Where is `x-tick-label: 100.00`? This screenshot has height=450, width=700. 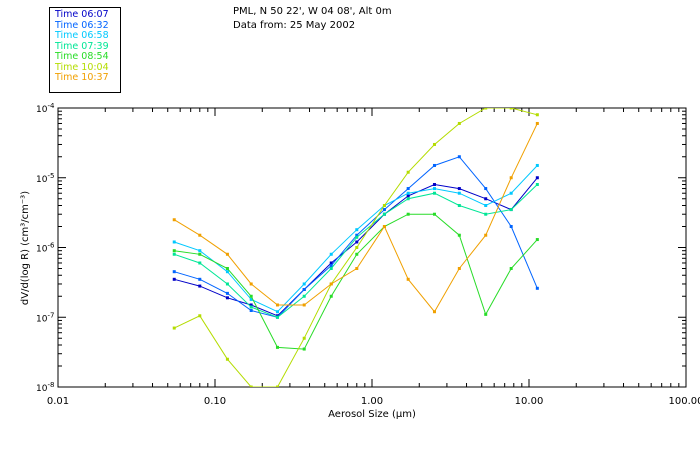 x-tick-label: 100.00 is located at coordinates (684, 401).